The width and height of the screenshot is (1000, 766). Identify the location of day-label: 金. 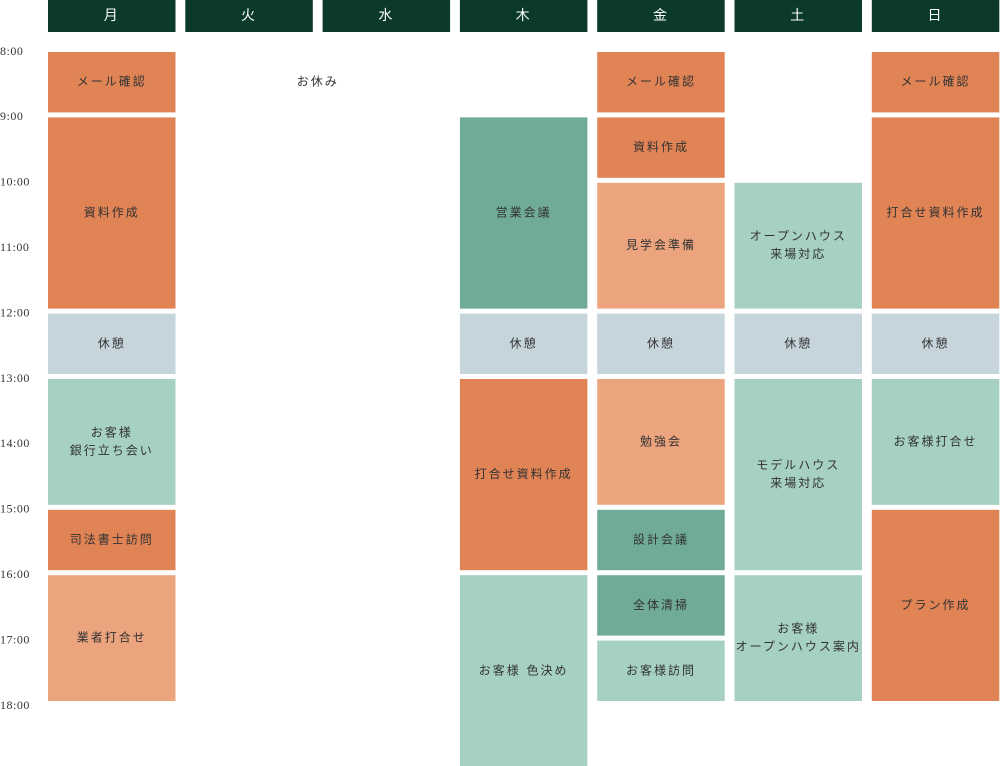
(661, 16).